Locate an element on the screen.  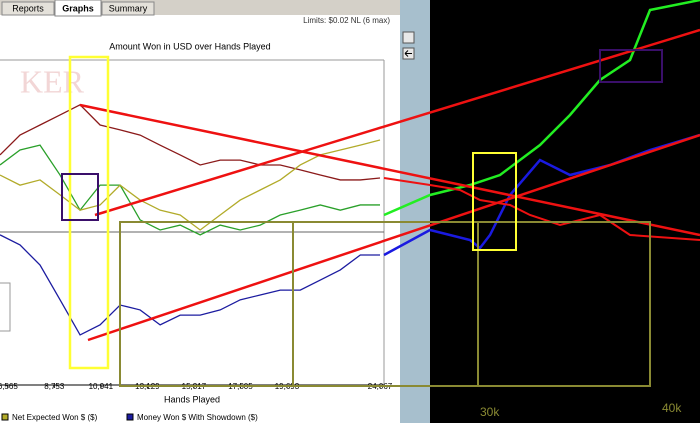
x-tick-label: 6,565 is located at coordinates (9, 386).